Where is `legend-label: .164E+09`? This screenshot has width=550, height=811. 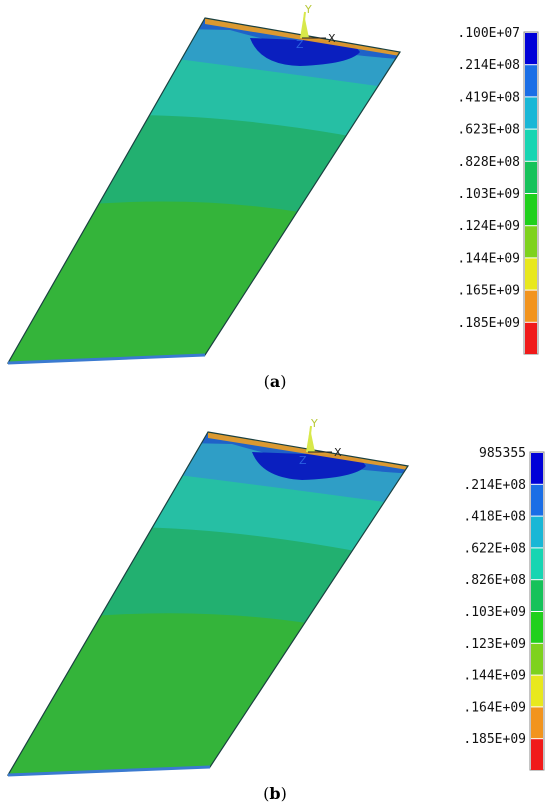 legend-label: .164E+09 is located at coordinates (494, 707).